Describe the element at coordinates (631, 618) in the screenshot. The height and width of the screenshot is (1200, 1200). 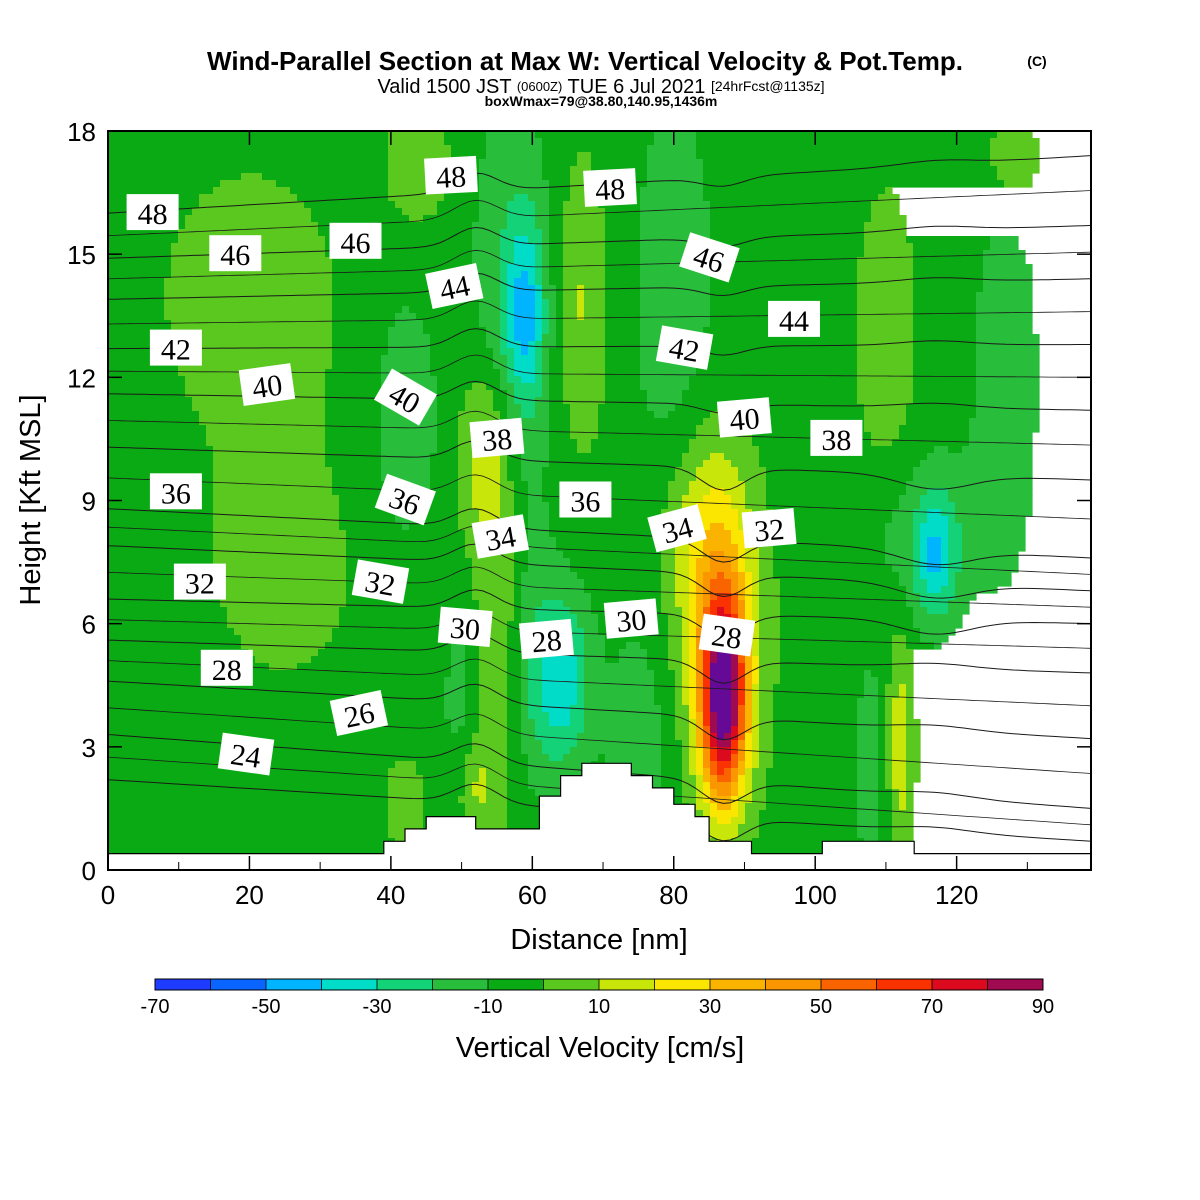
I see `contour-label: 30` at that location.